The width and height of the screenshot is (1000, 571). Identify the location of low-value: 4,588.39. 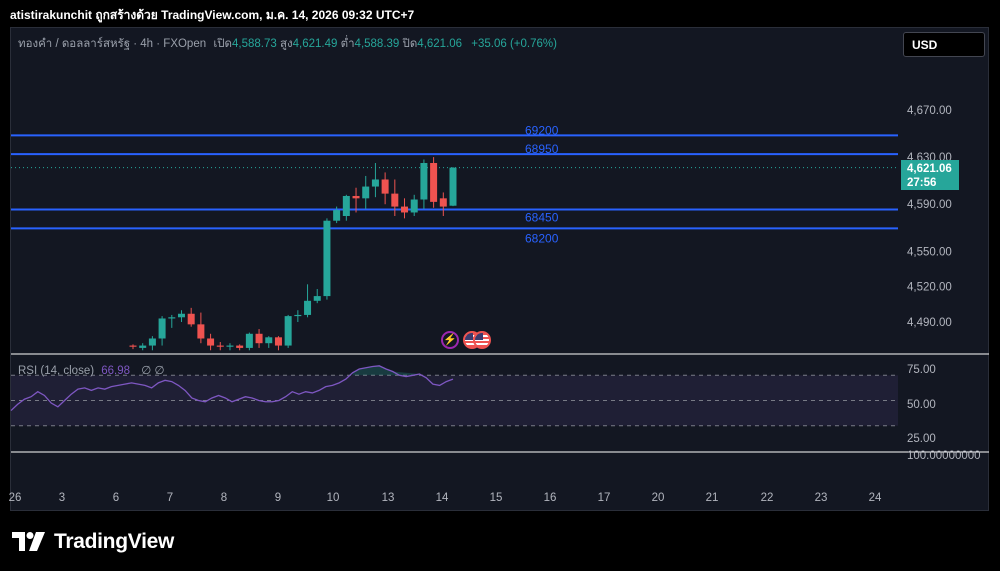
(377, 44).